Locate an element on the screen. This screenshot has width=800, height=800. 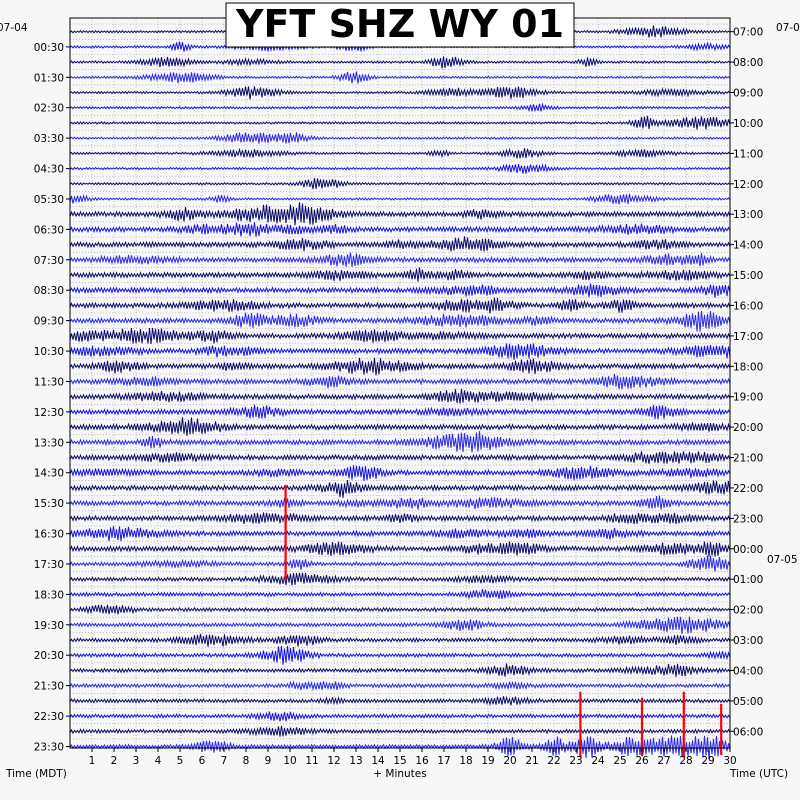
left-tick-label: 06:30 is located at coordinates (49, 230).